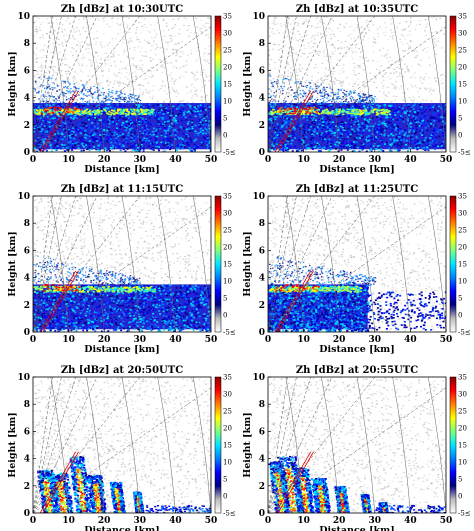 This screenshot has width=474, height=531. What do you see at coordinates (122, 9) in the screenshot?
I see `panel-title: Zh [dBz] at 10:30UTC` at bounding box center [122, 9].